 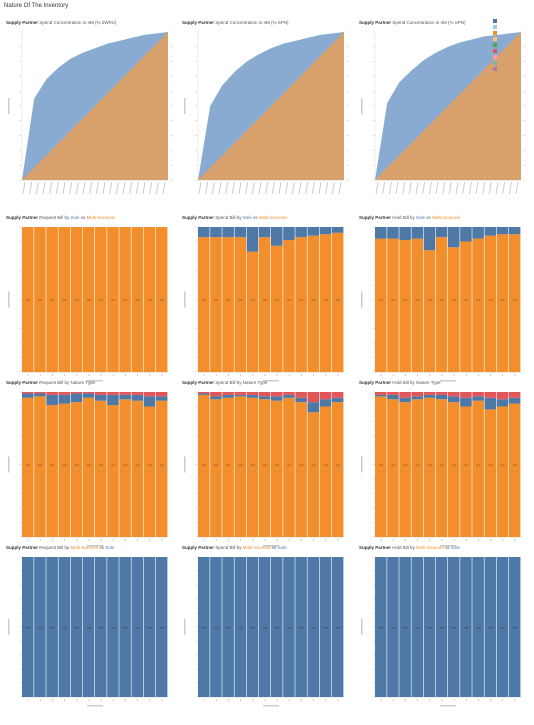 What do you see at coordinates (88, 631) in the screenshot?
I see `chart-svg` at bounding box center [88, 631].